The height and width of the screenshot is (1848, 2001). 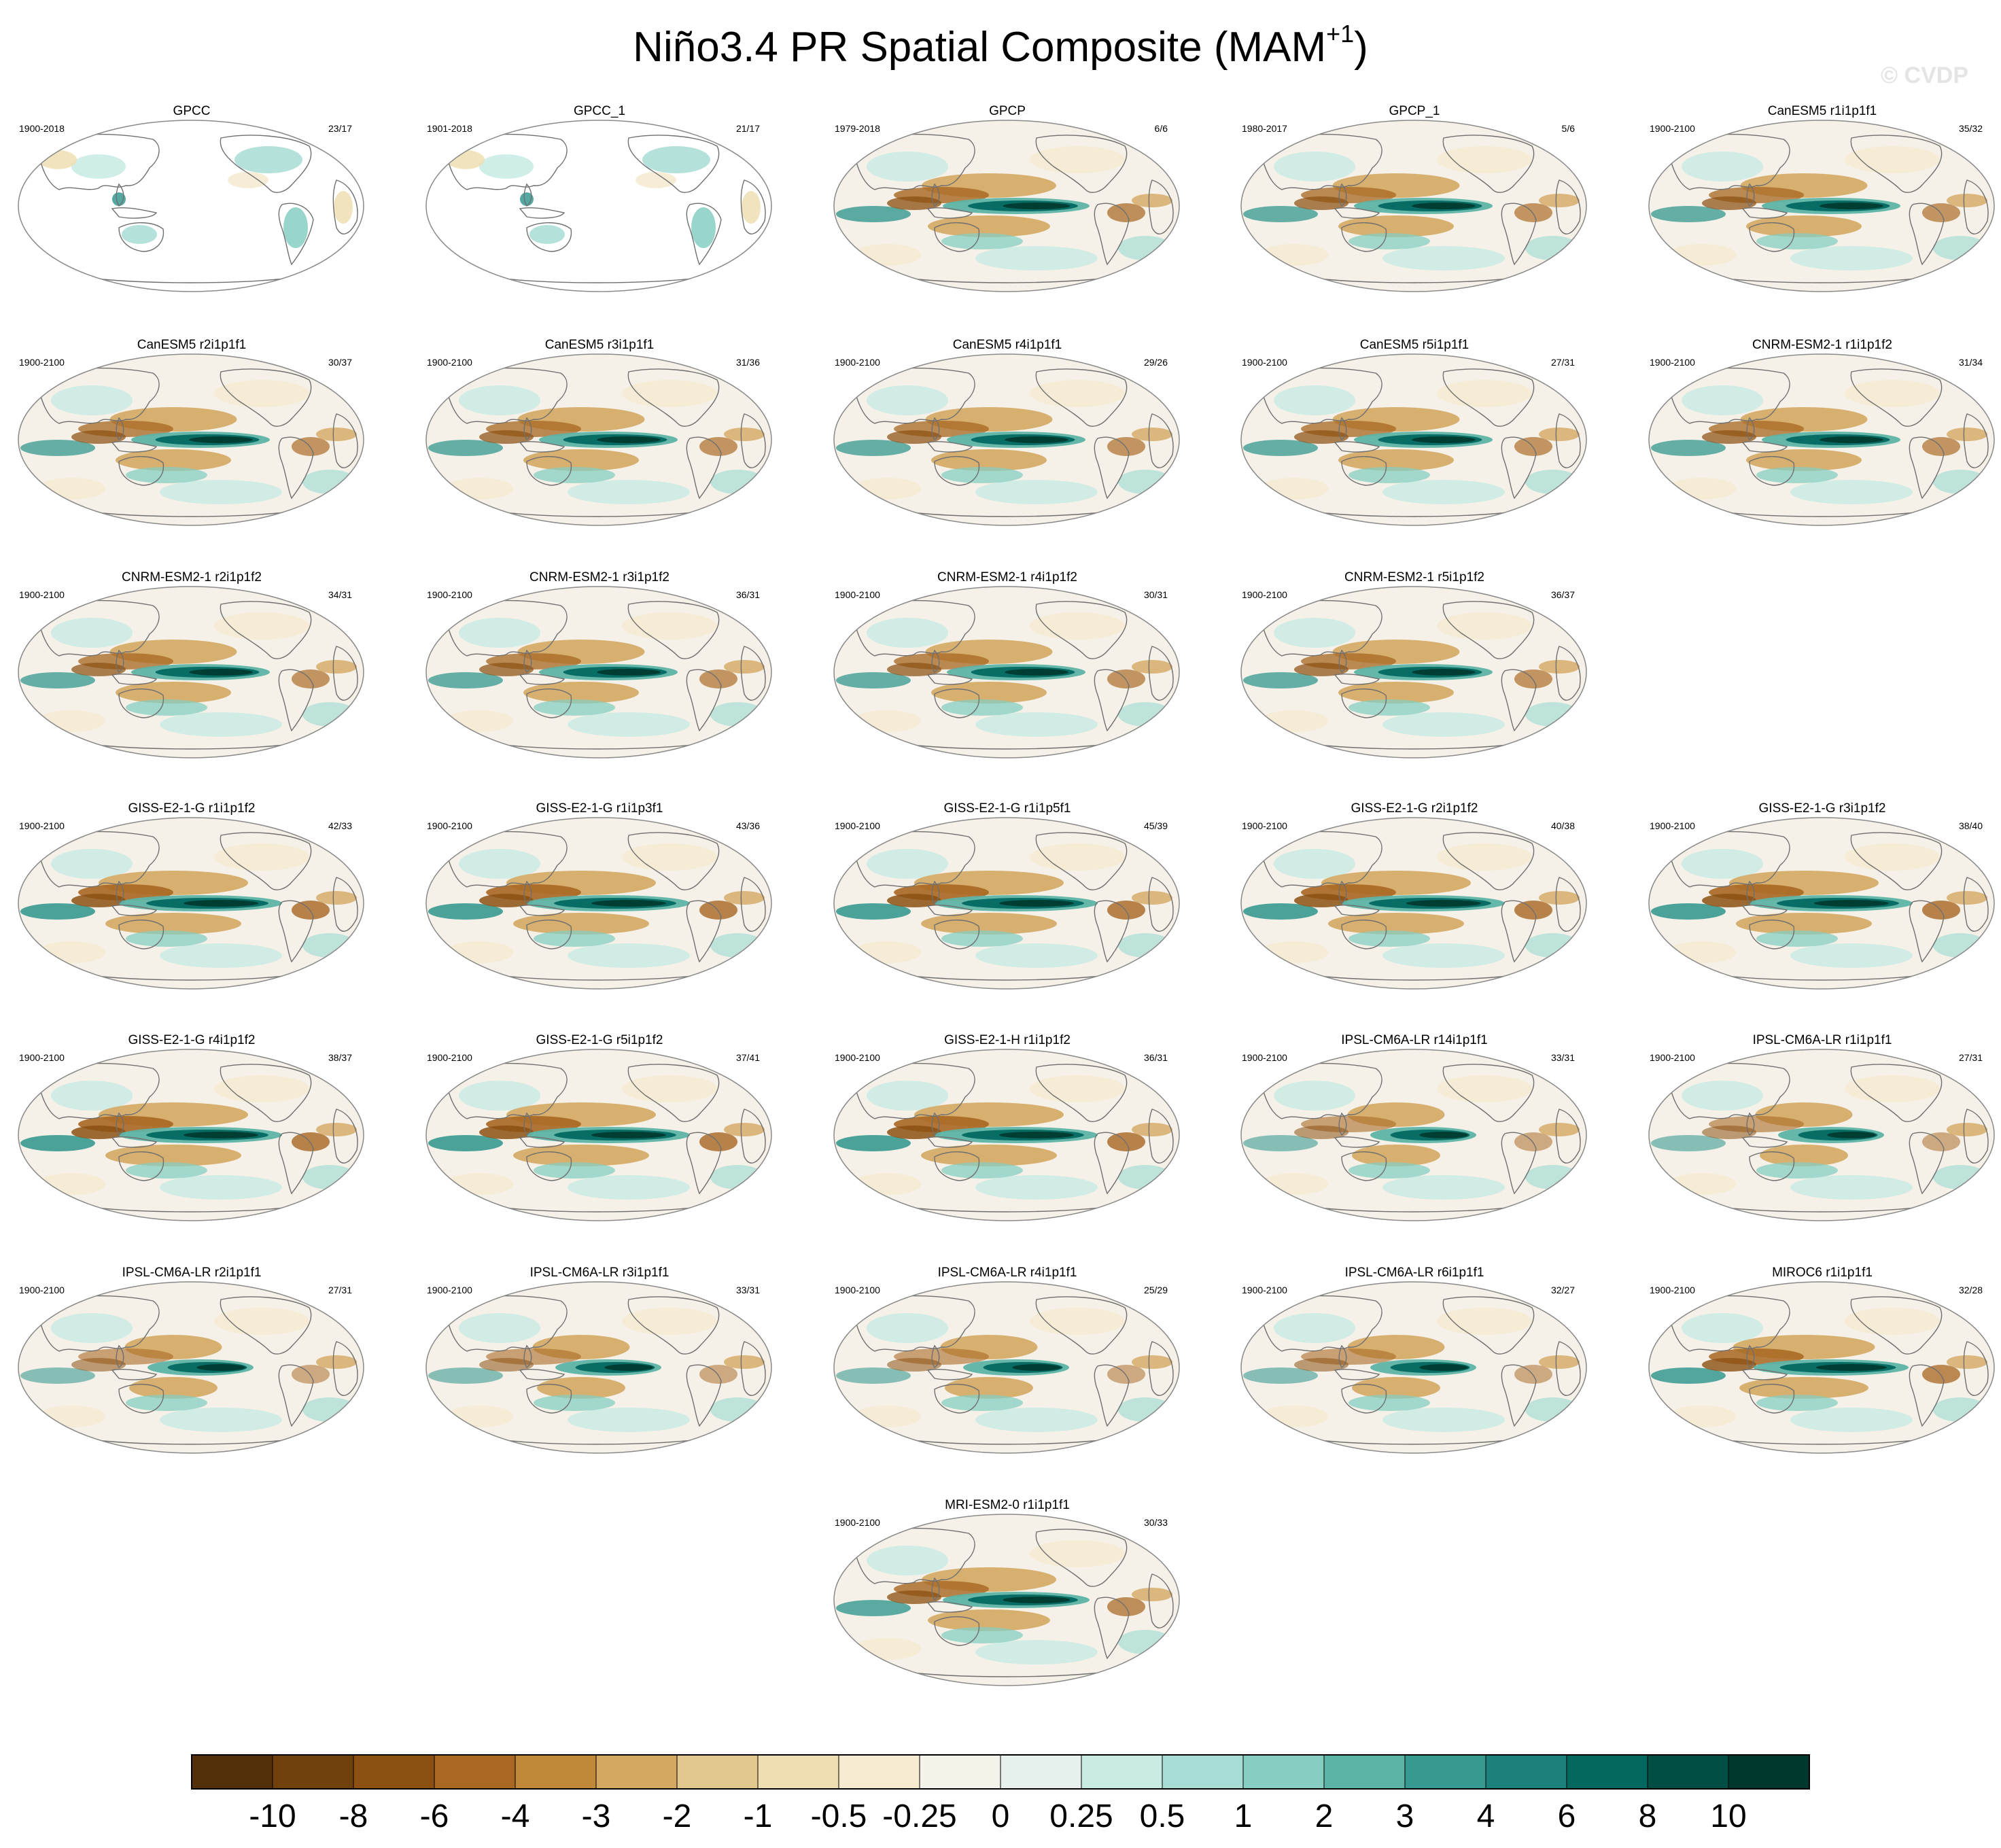 What do you see at coordinates (192, 808) in the screenshot?
I see `panel-title: GISS-E2-1-G r1i1p1f2` at bounding box center [192, 808].